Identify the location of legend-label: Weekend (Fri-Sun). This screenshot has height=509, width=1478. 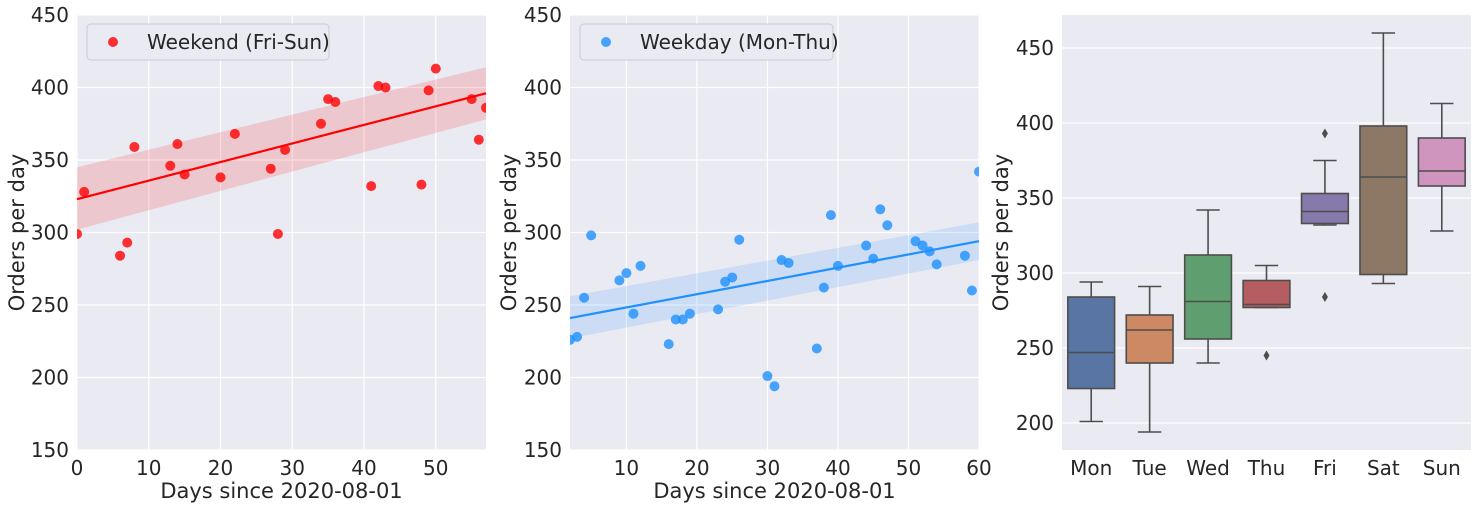
(238, 42).